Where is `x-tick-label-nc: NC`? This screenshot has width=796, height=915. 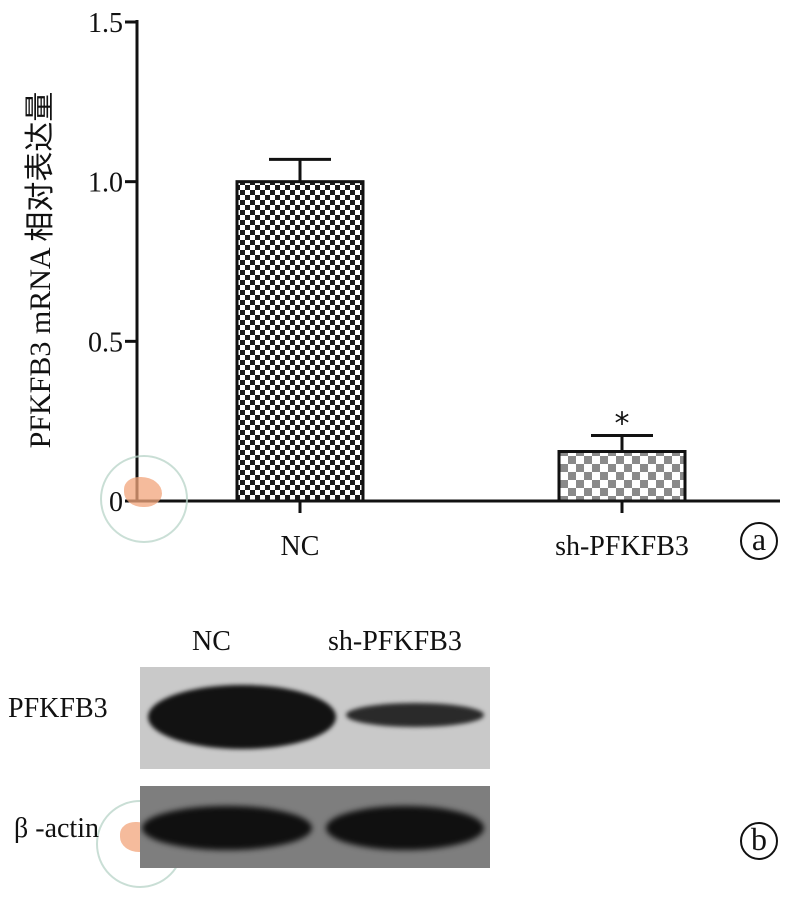
x-tick-label-nc: NC is located at coordinates (300, 546).